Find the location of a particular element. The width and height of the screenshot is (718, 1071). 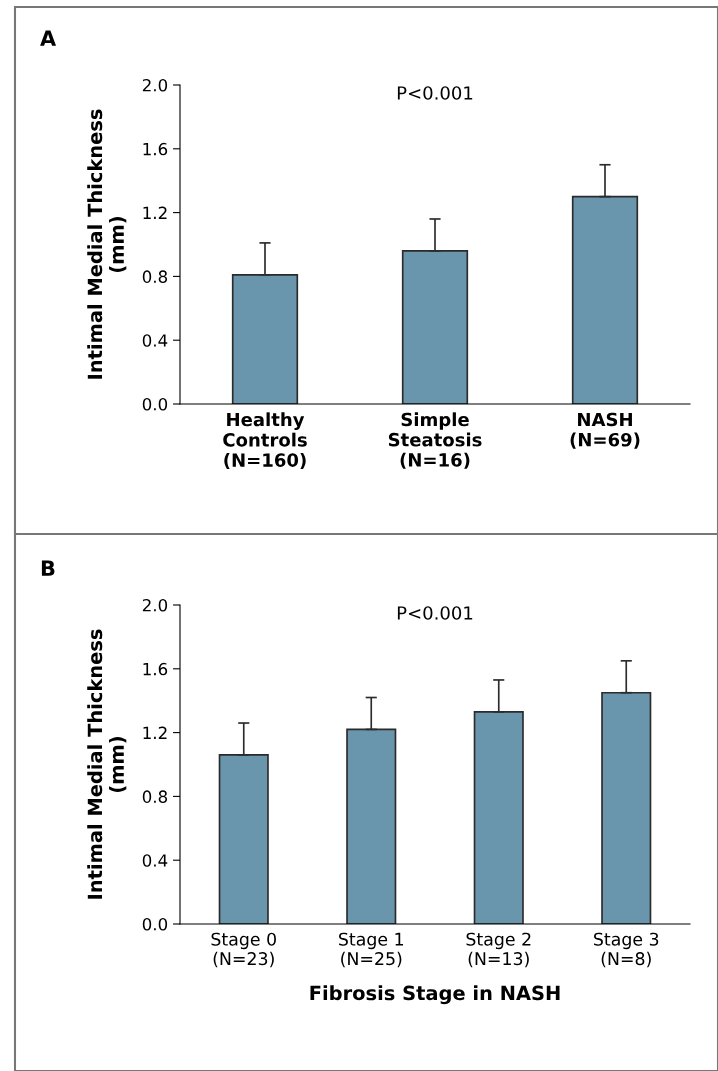

x-tick-label: Stage 0 (N=23) is located at coordinates (243, 950).